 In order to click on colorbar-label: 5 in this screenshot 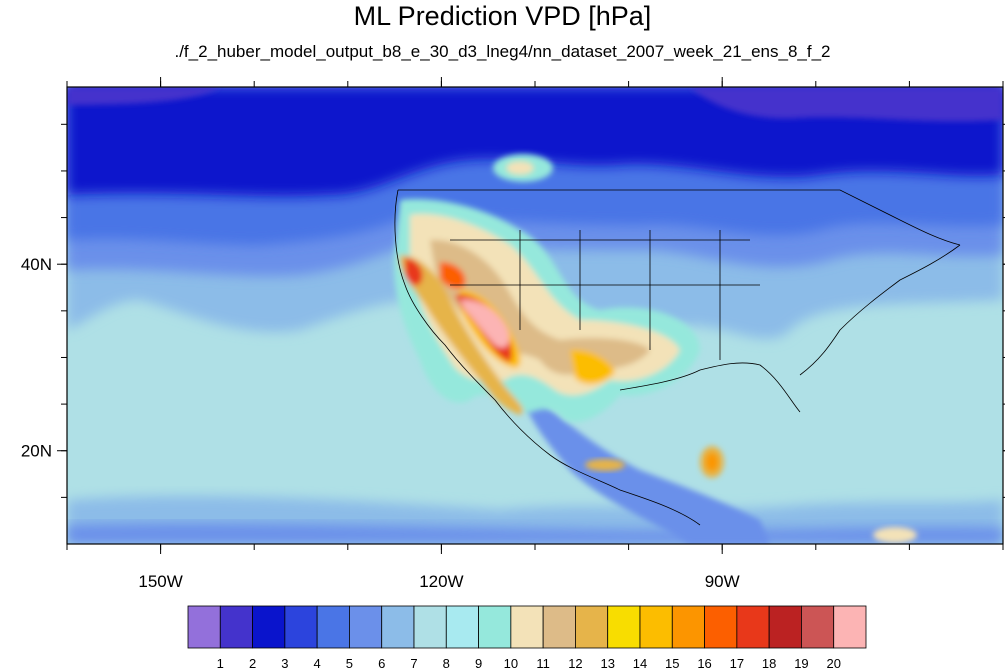, I will do `click(349, 663)`.